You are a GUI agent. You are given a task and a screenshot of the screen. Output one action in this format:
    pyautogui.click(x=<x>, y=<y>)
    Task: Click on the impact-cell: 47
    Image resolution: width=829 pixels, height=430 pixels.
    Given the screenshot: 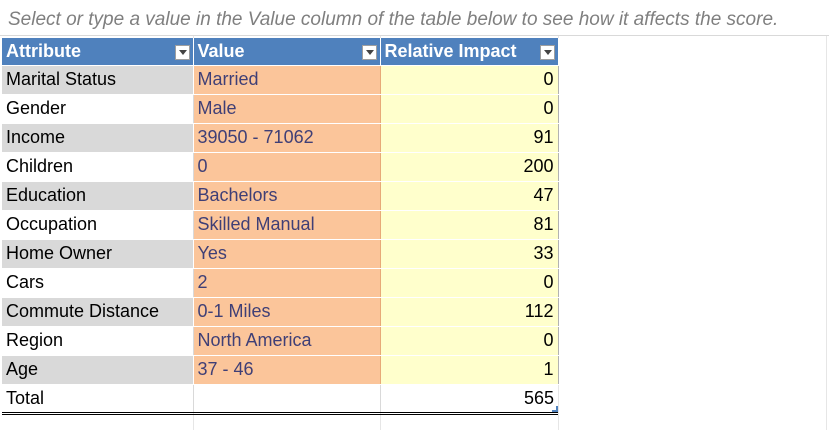 What is the action you would take?
    pyautogui.click(x=469, y=196)
    